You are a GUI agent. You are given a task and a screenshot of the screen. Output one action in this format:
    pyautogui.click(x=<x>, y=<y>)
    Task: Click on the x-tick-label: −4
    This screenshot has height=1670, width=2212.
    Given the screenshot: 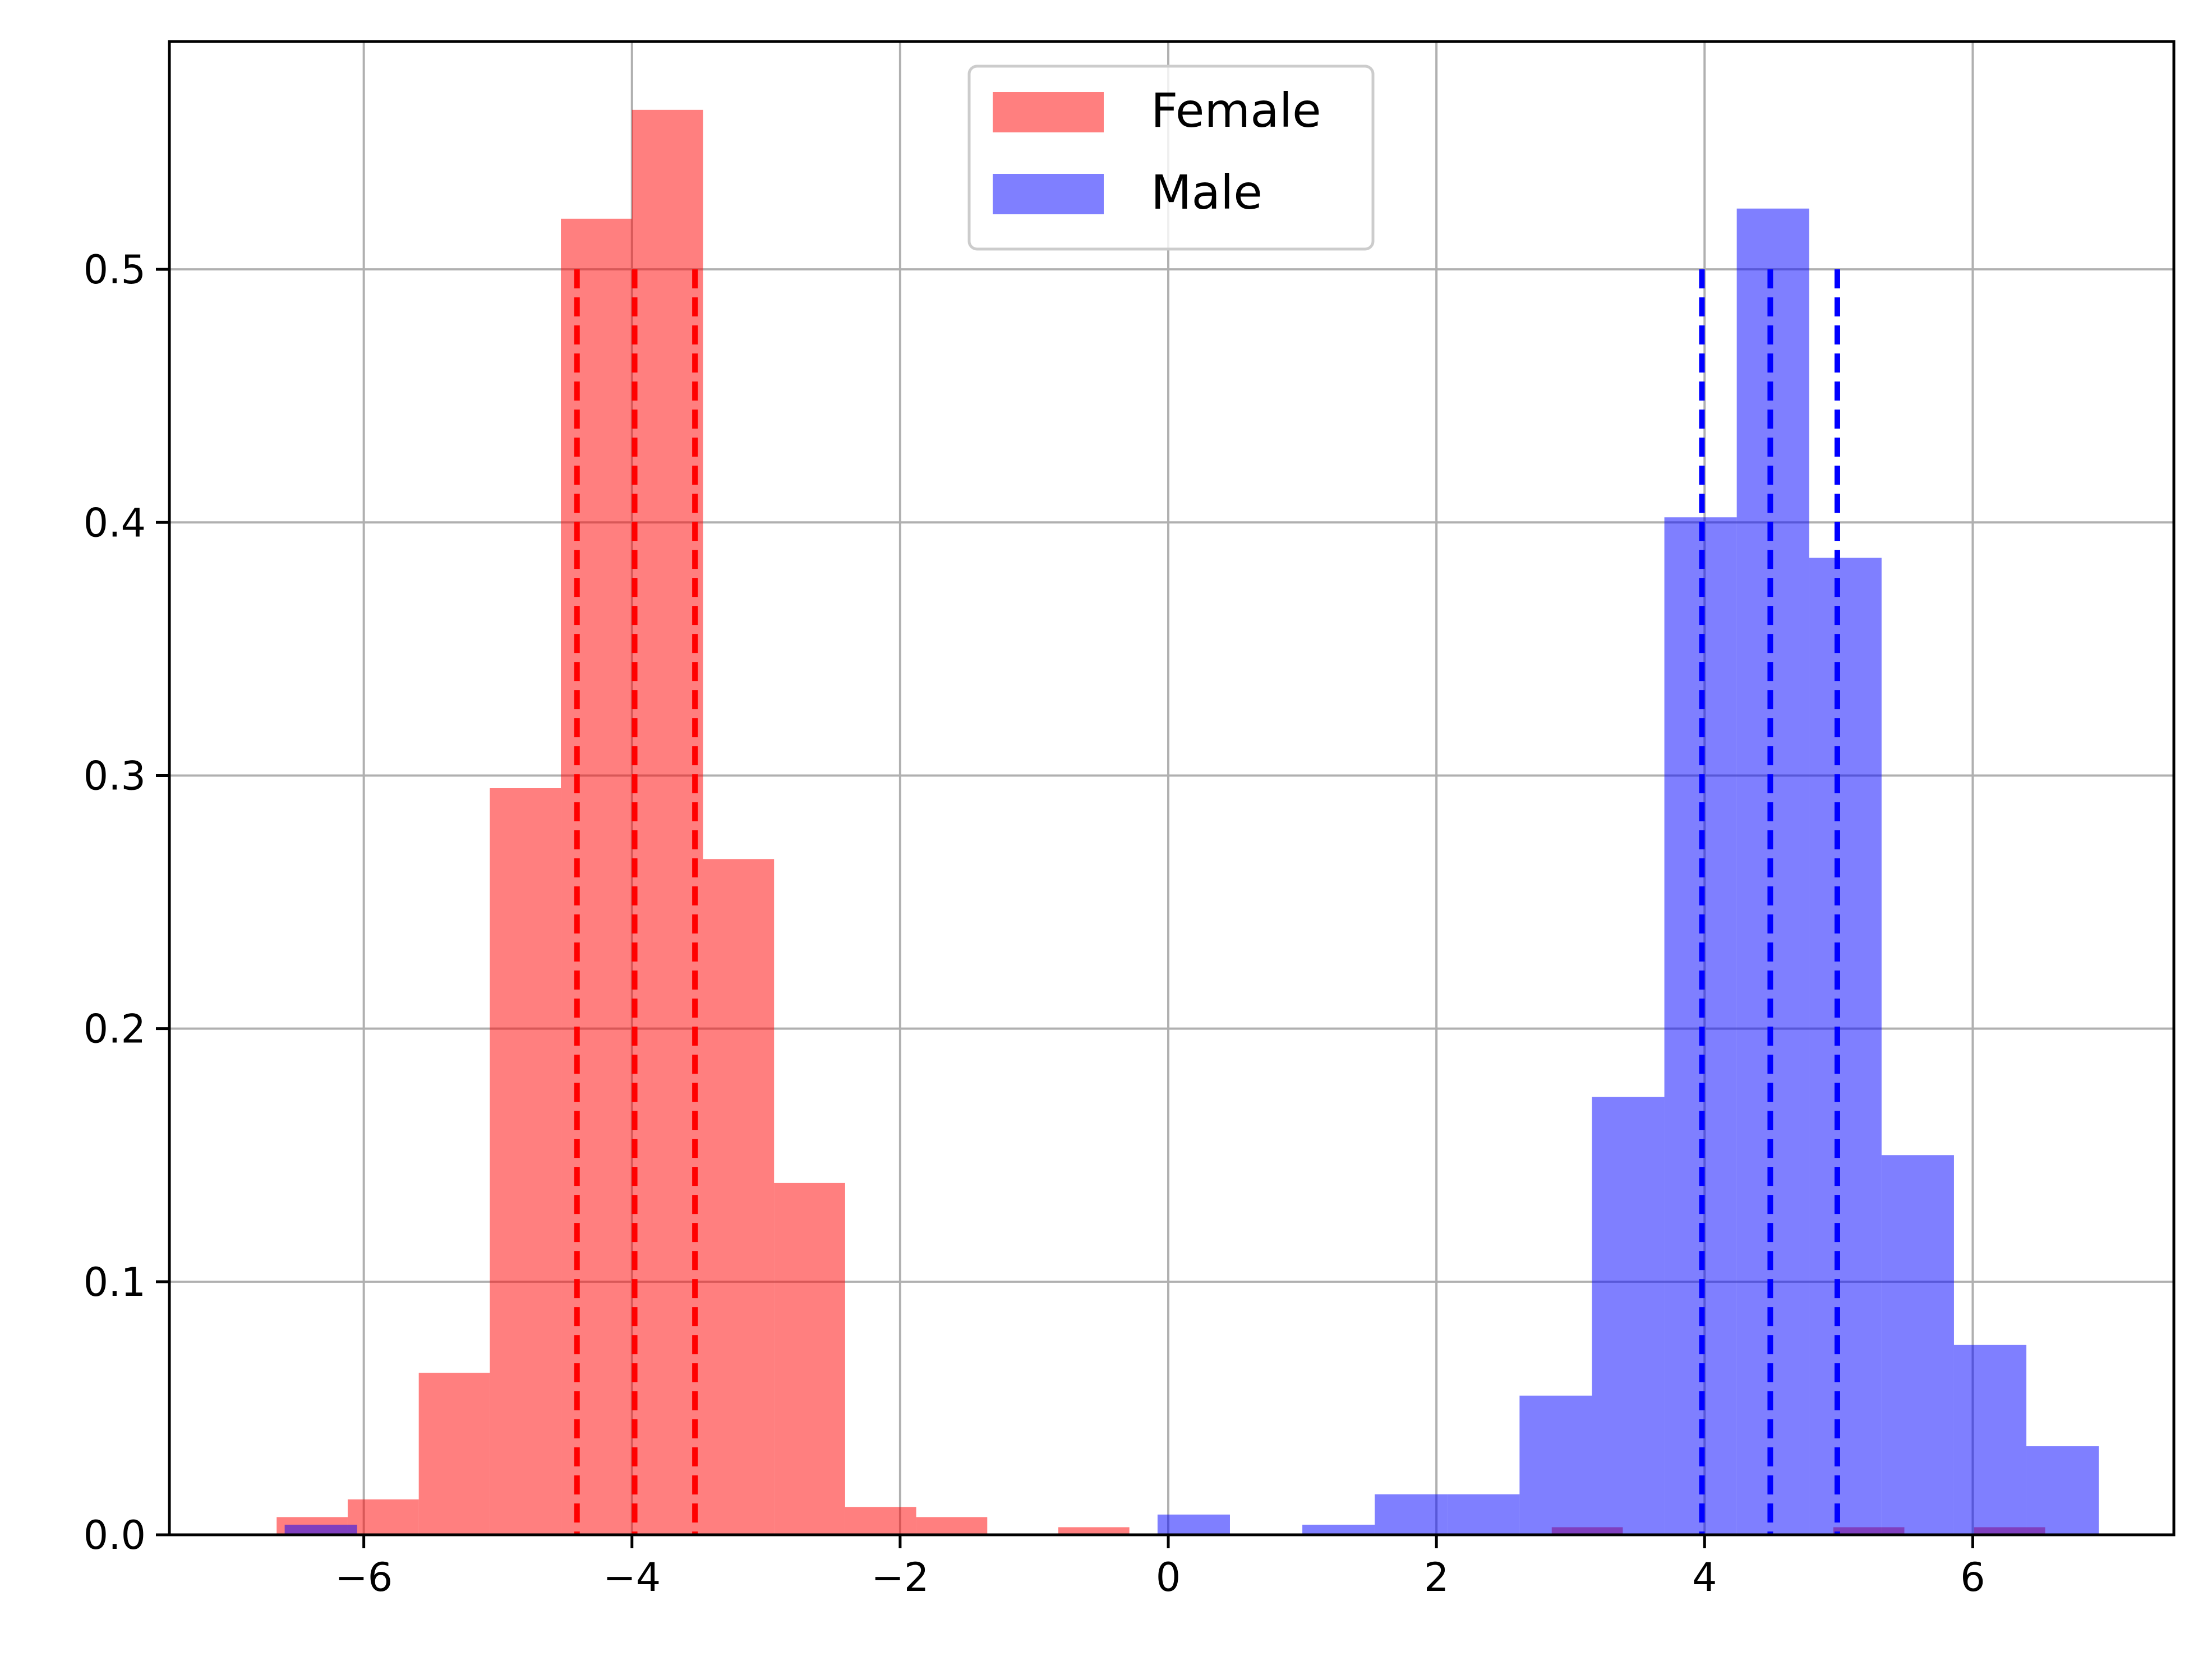 What is the action you would take?
    pyautogui.click(x=632, y=1577)
    